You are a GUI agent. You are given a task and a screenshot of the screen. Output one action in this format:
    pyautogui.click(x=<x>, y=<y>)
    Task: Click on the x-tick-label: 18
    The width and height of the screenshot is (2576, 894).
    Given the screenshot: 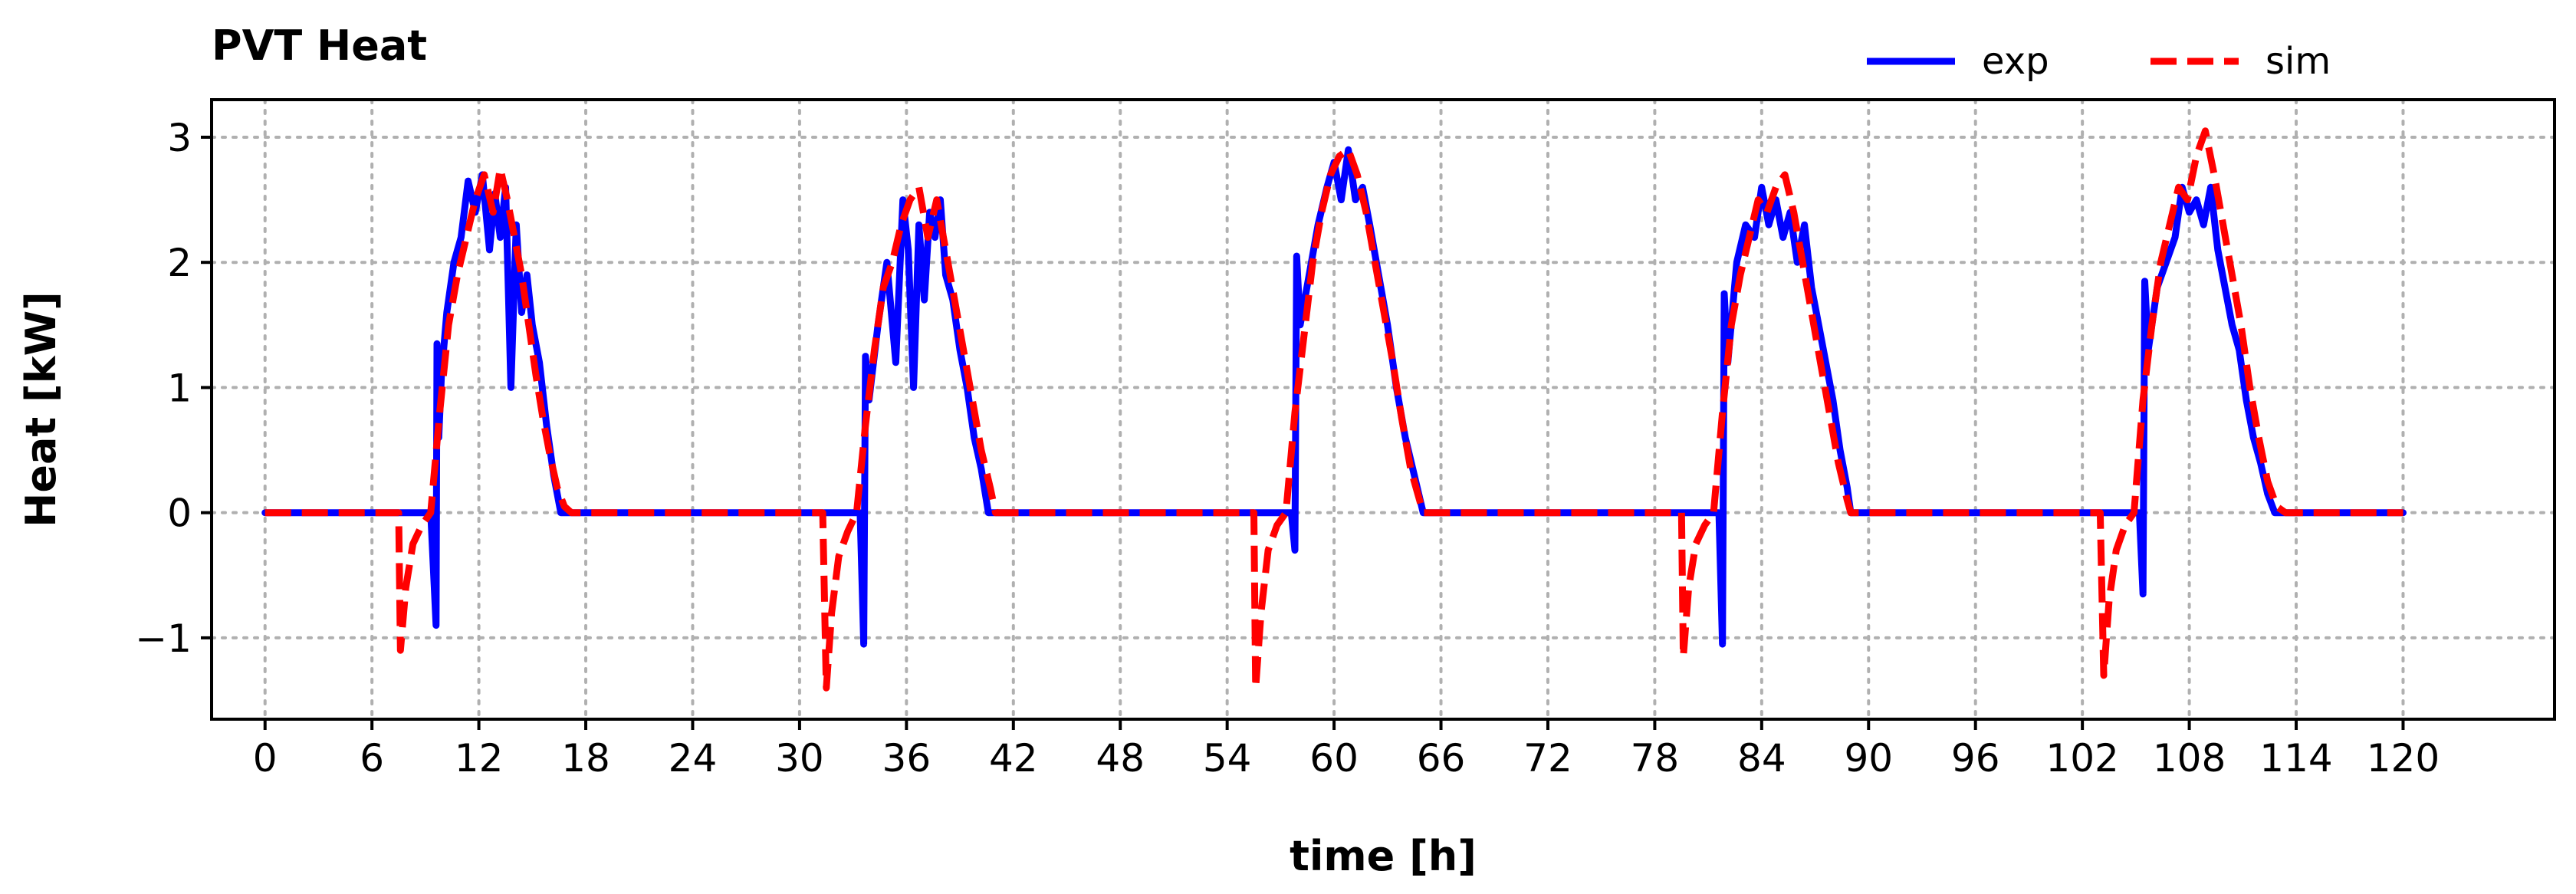 What is the action you would take?
    pyautogui.click(x=585, y=758)
    